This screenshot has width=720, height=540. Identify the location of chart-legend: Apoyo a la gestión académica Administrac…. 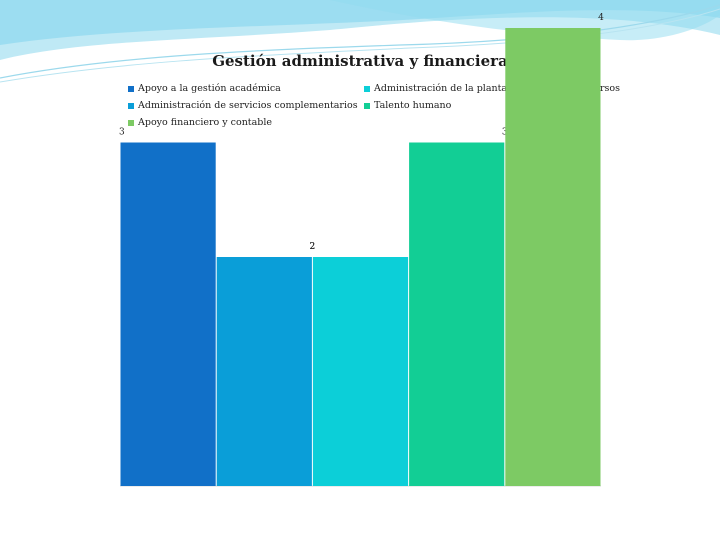
(378, 109).